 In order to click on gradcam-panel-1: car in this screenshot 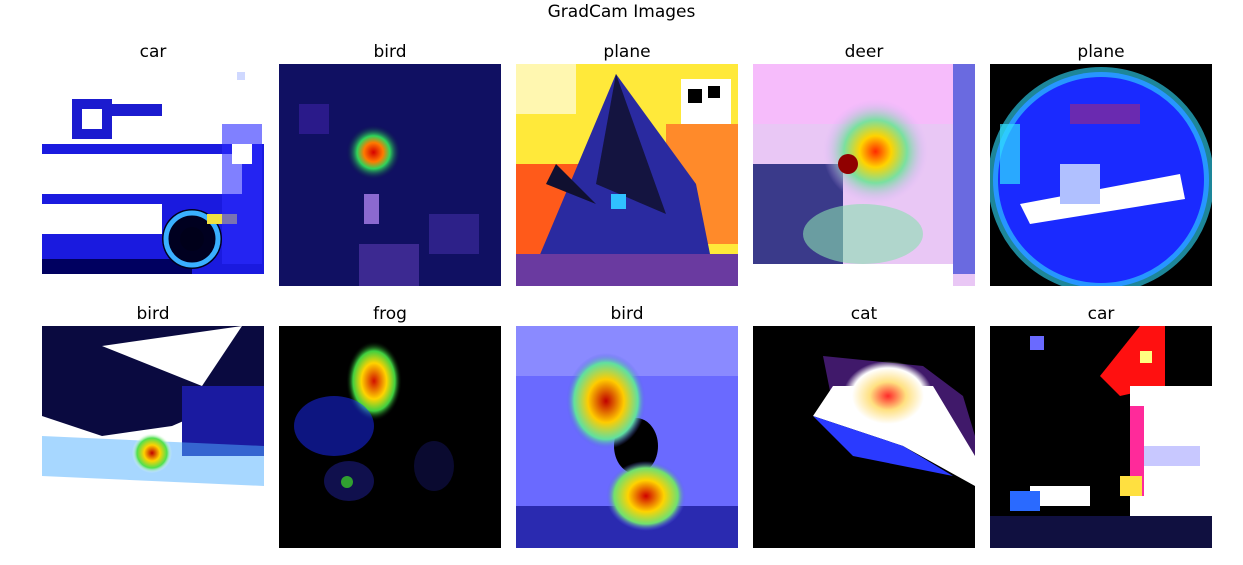, I will do `click(153, 163)`.